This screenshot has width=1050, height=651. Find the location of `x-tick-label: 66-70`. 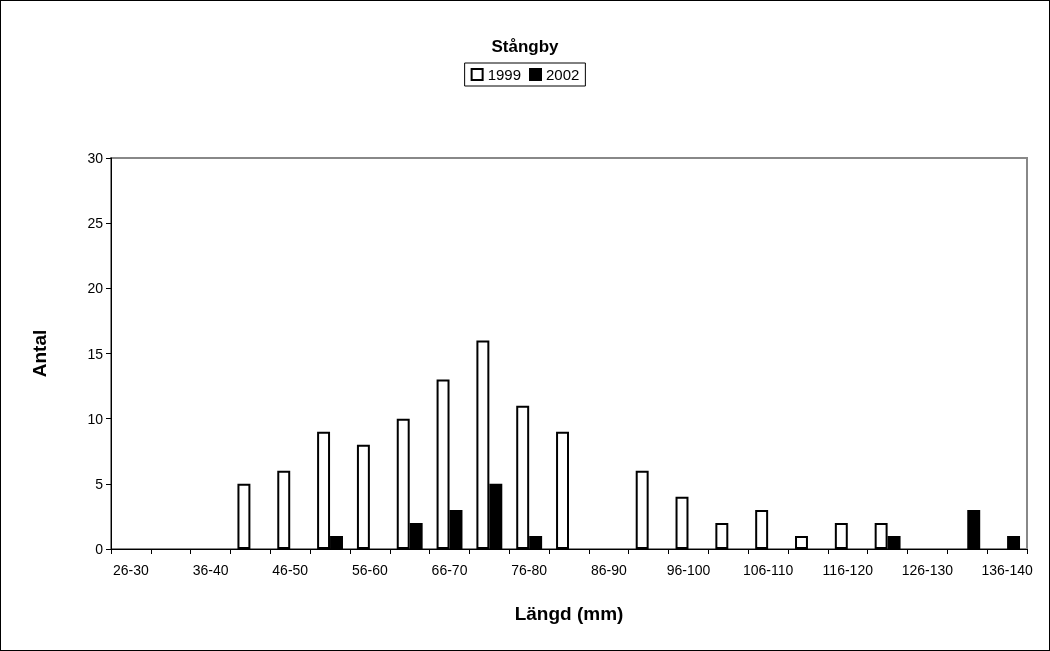

x-tick-label: 66-70 is located at coordinates (449, 570).